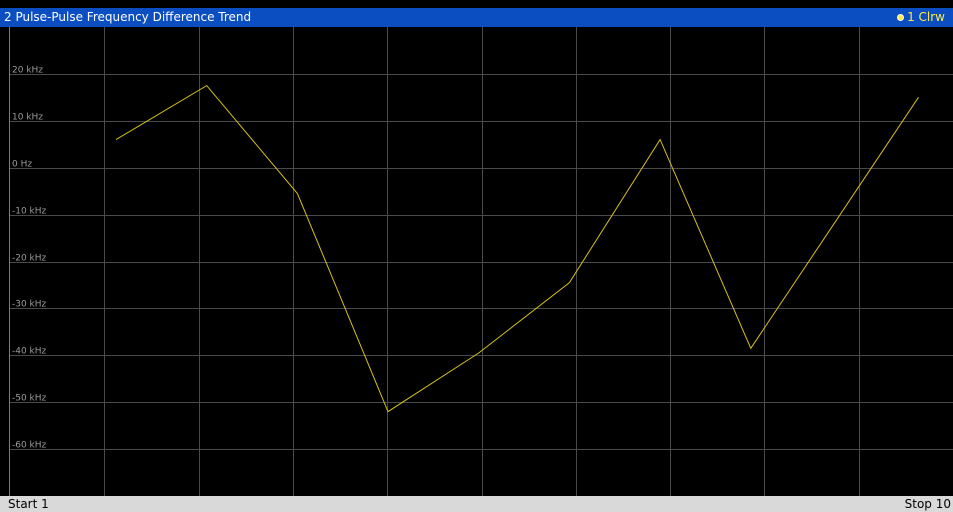 The image size is (953, 512). Describe the element at coordinates (27, 118) in the screenshot. I see `y-tick-label: 10 kHz` at that location.